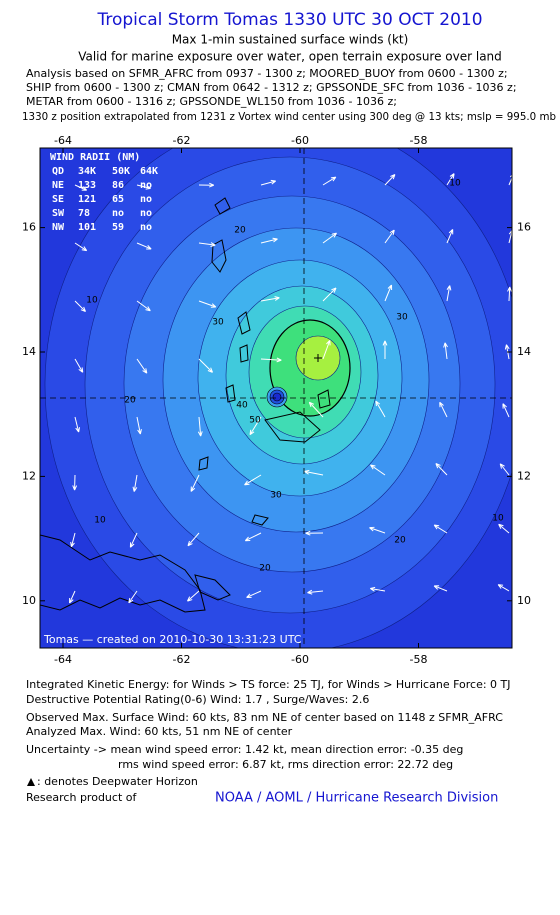 The width and height of the screenshot is (560, 915). I want to click on radii-cell: SE, so click(58, 199).